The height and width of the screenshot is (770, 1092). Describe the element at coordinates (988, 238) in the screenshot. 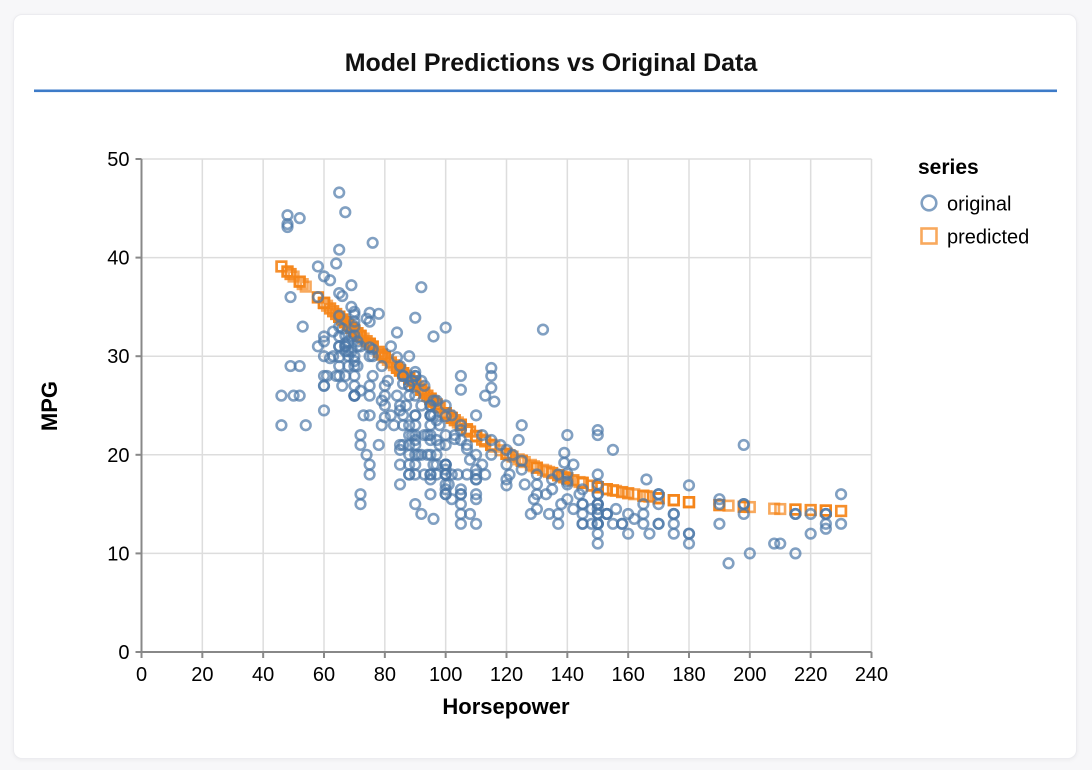

I see `legend-label-predicted: predicted` at that location.